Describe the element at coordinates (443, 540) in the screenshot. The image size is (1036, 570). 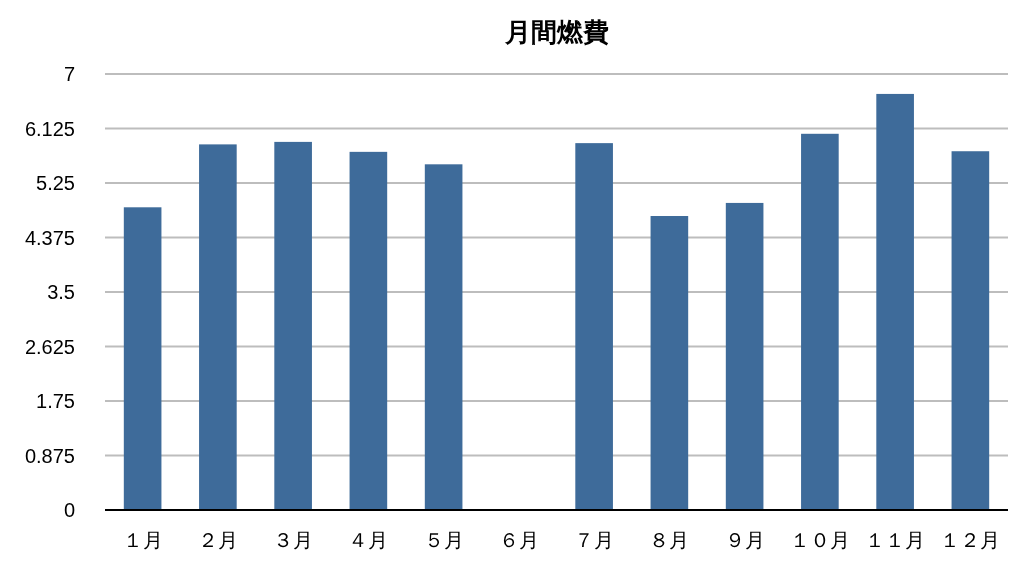
I see `x-tick-label: ５月` at that location.